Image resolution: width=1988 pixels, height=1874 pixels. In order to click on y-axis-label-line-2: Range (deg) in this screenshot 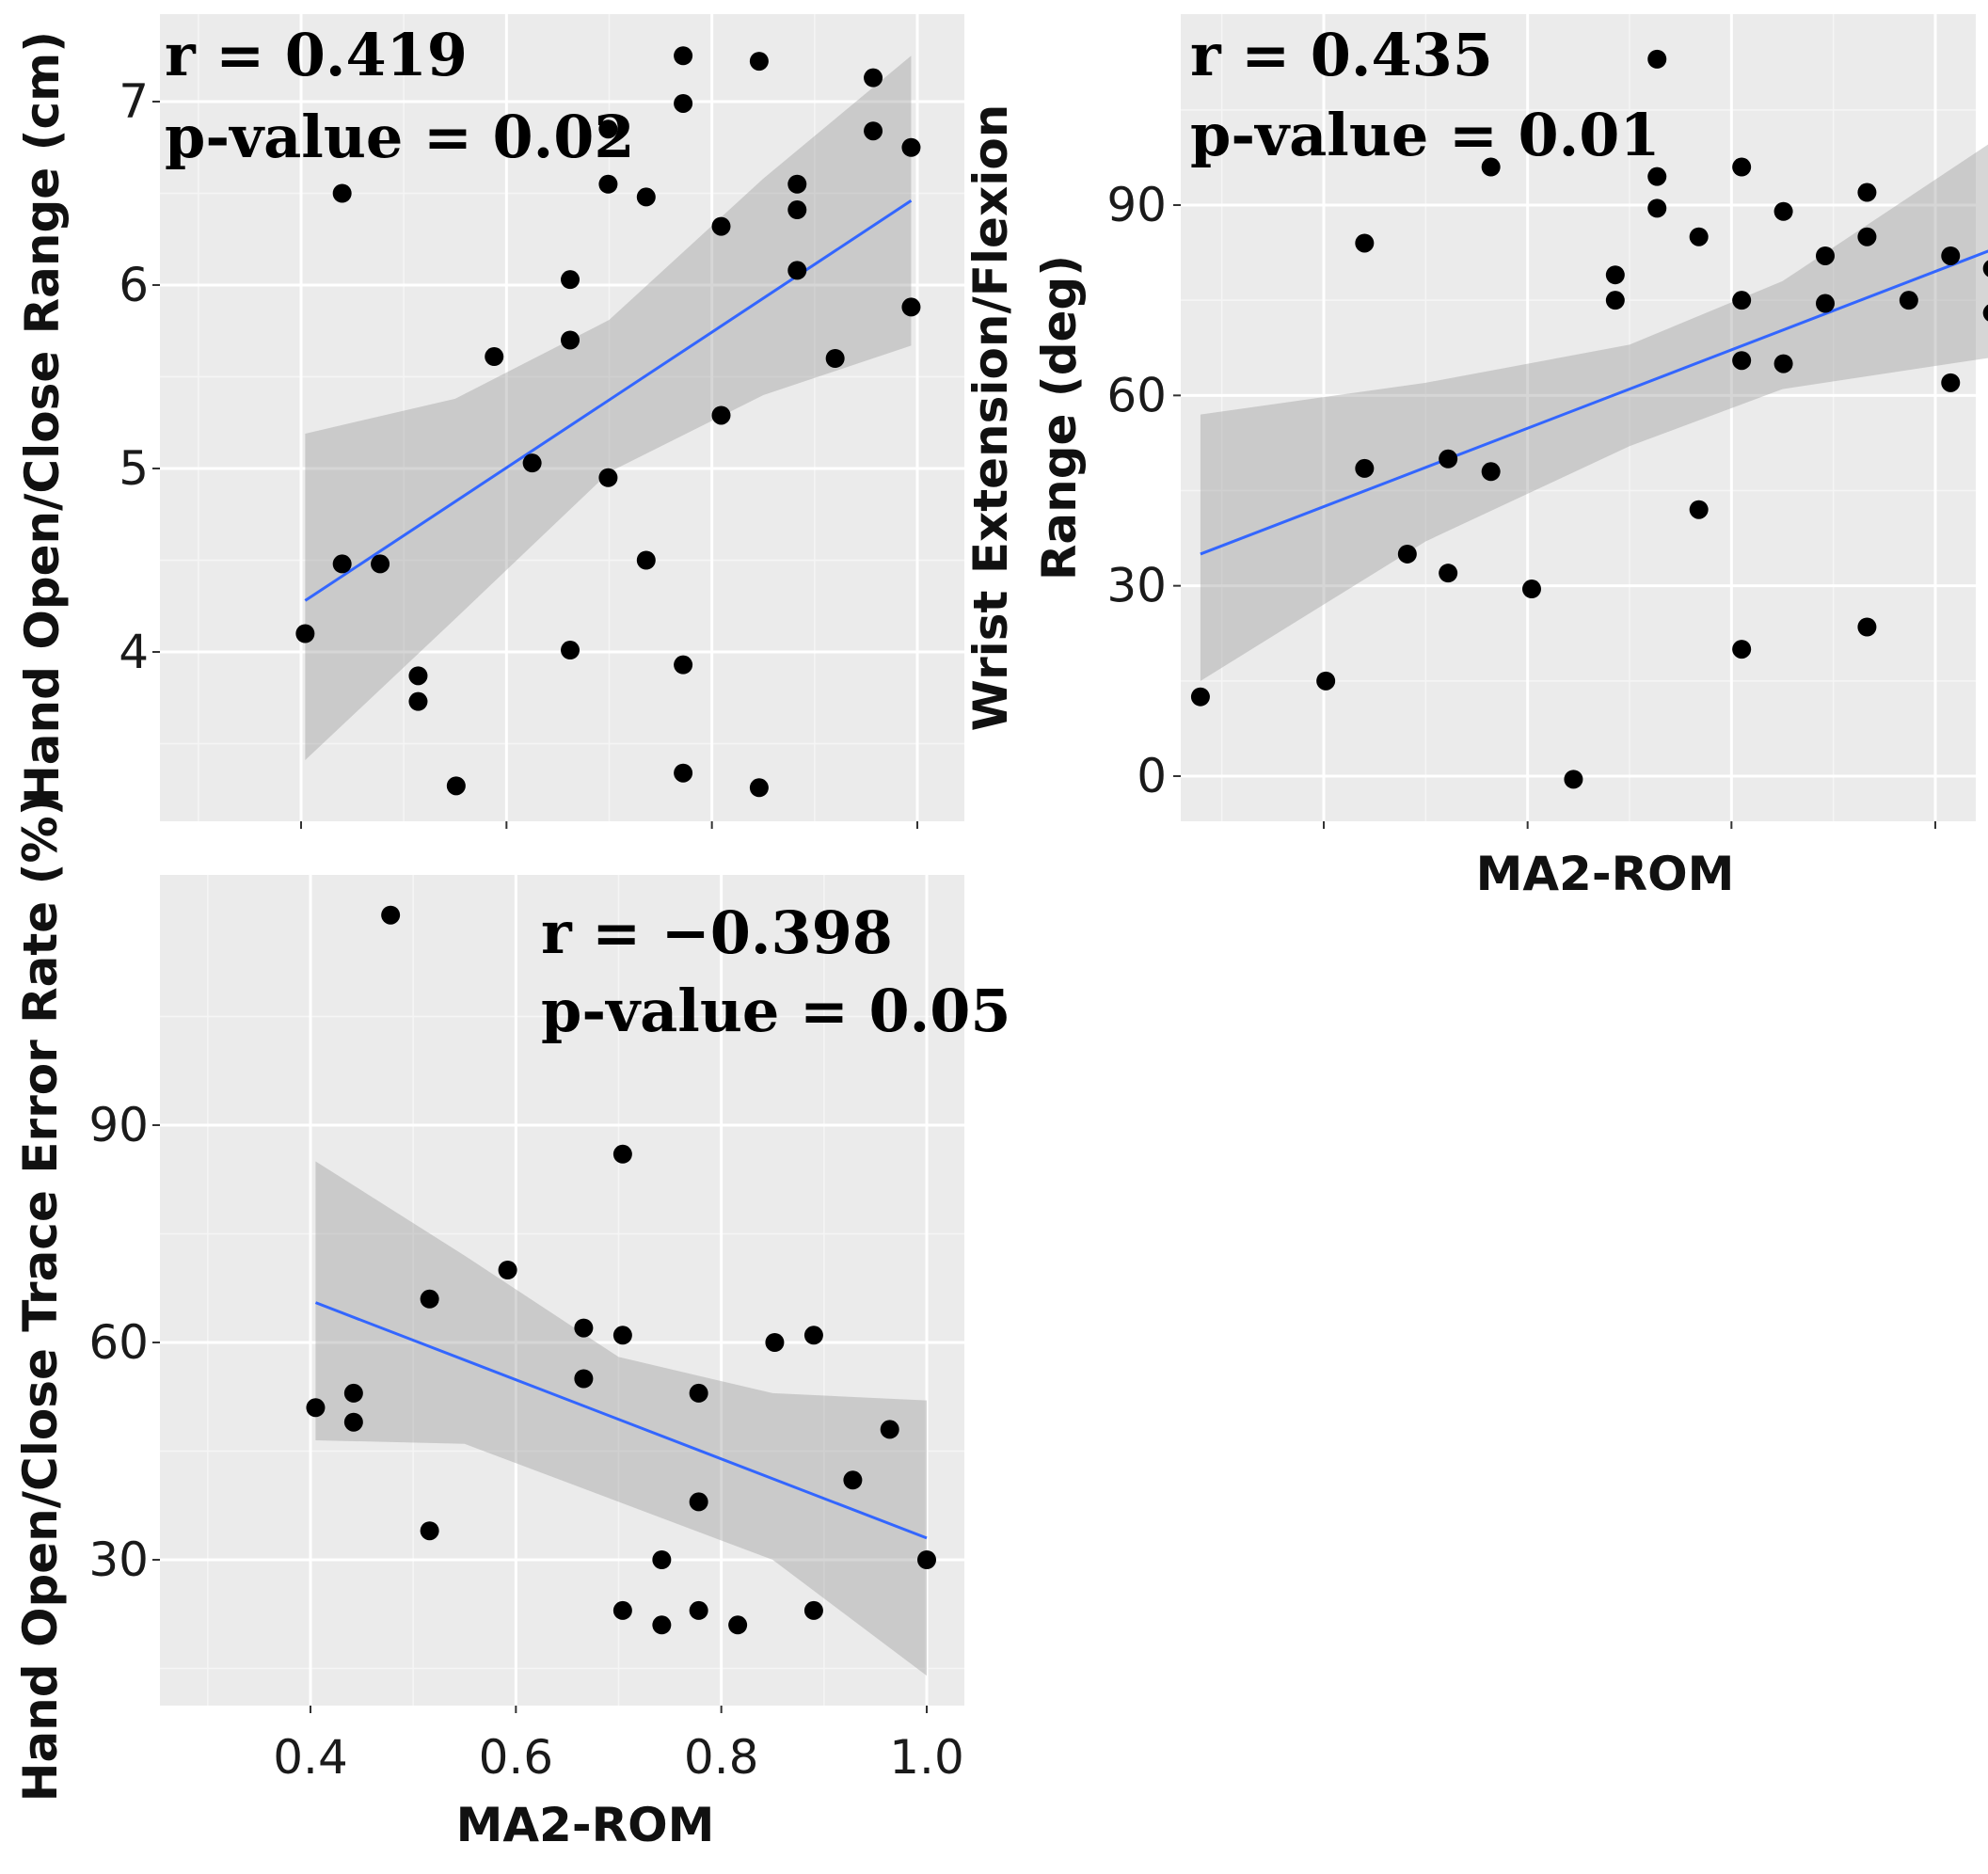, I will do `click(1059, 418)`.